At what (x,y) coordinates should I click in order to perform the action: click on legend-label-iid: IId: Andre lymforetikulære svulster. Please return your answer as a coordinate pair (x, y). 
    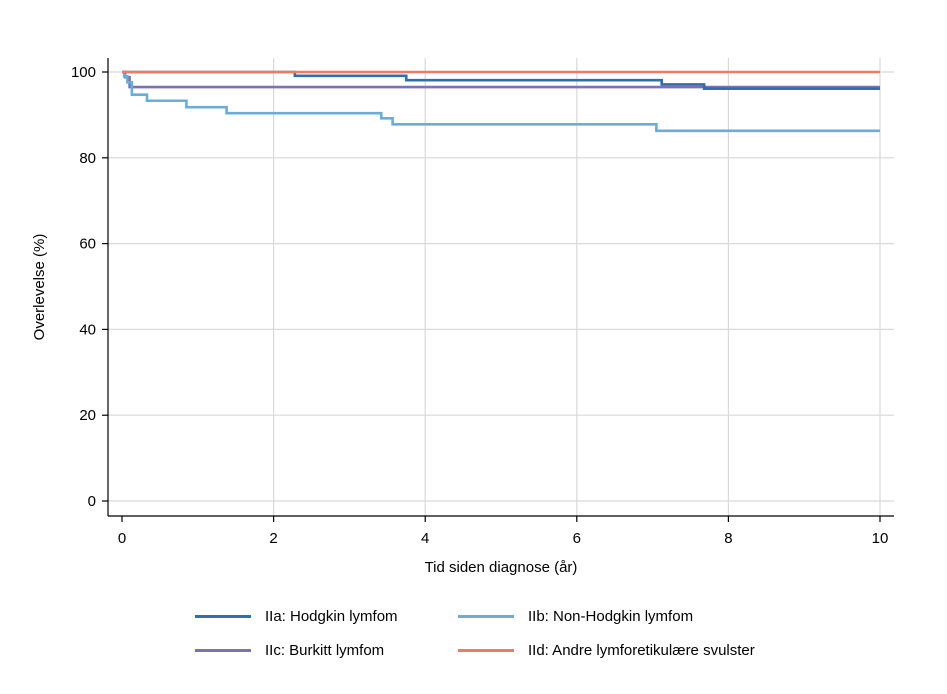
    Looking at the image, I should click on (641, 650).